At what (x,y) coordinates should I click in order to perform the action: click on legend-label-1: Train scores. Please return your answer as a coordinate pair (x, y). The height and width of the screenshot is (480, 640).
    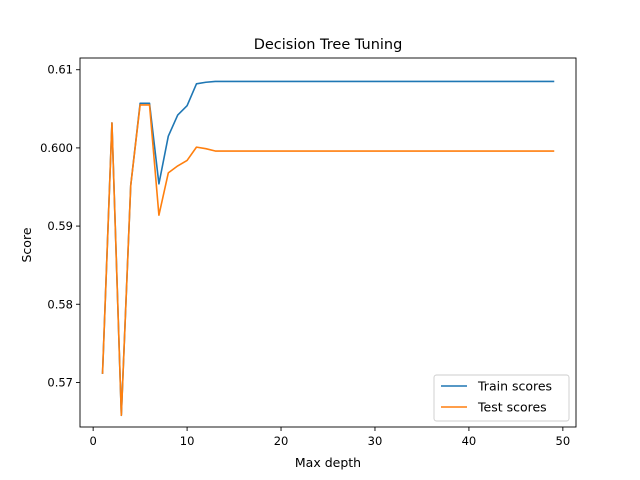
    Looking at the image, I should click on (514, 386).